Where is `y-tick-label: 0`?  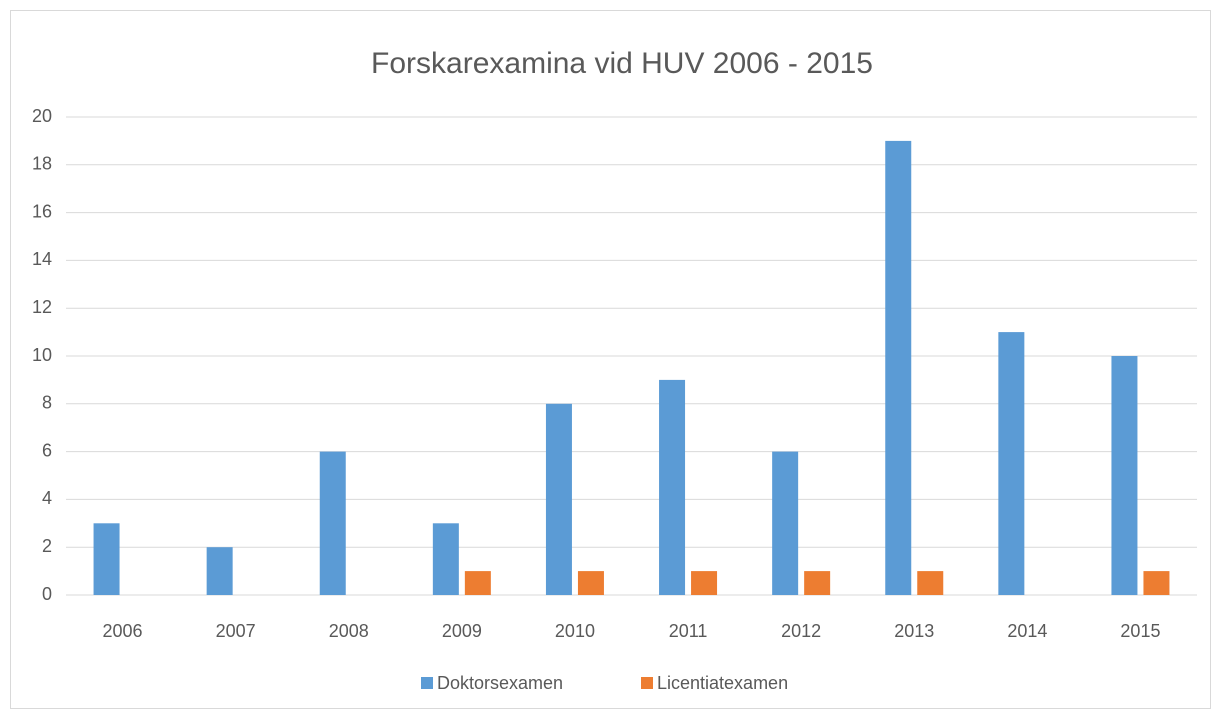 y-tick-label: 0 is located at coordinates (47, 594).